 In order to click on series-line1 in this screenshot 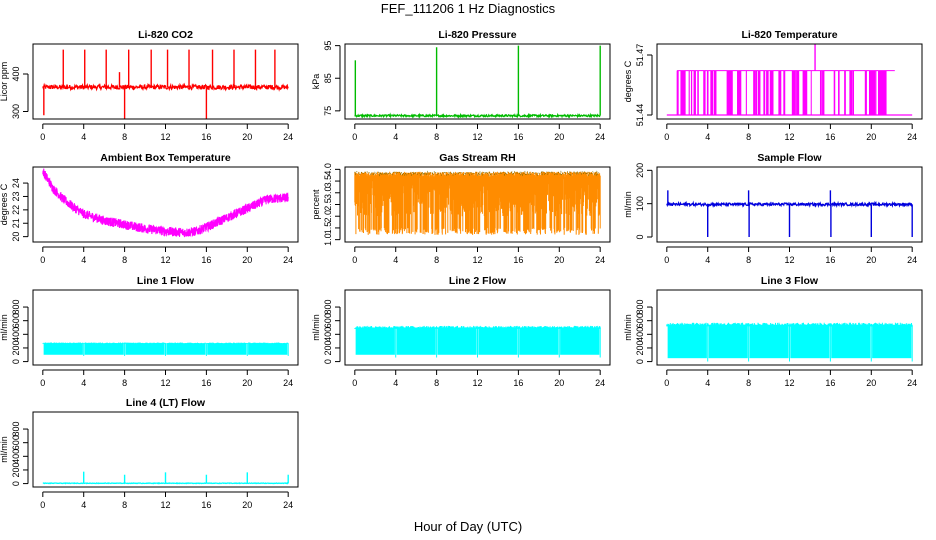, I will do `click(165, 349)`.